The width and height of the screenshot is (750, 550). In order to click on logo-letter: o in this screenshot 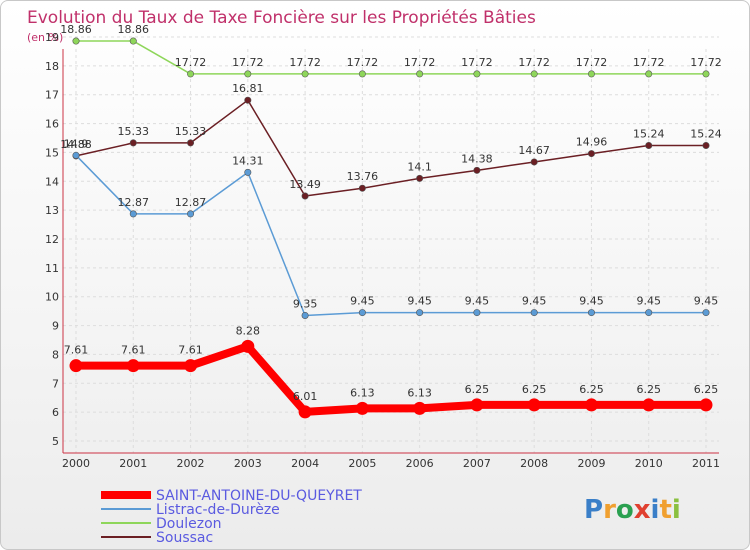, I will do `click(625, 510)`.